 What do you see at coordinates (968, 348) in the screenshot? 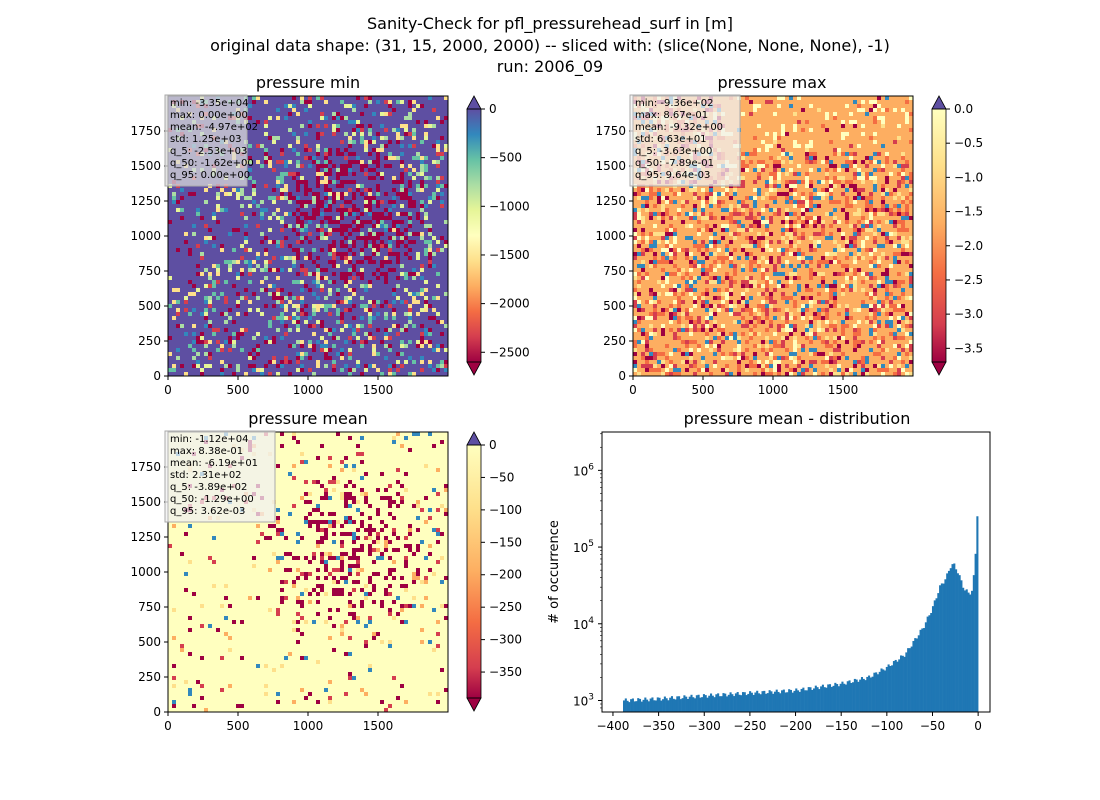
I see `colorbar-tick-label: −3.5` at bounding box center [968, 348].